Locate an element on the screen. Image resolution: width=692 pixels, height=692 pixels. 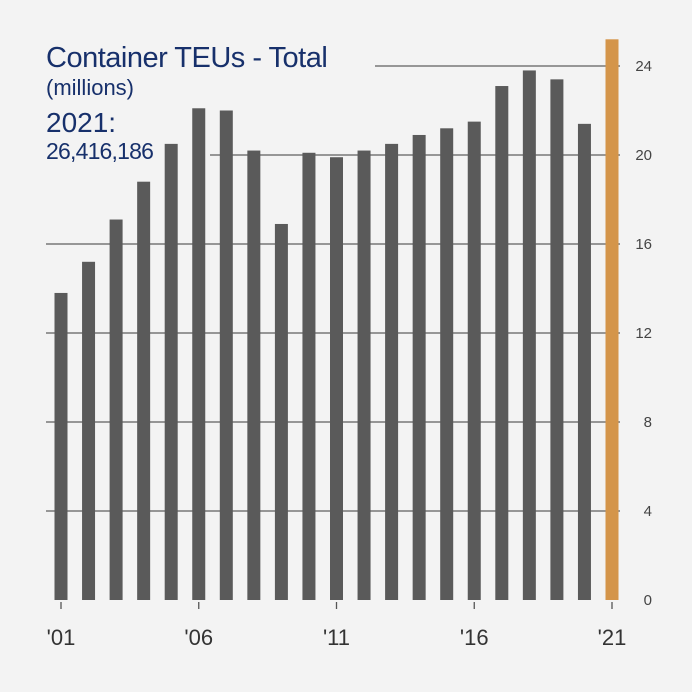
x-tick-label: '01 is located at coordinates (61, 637).